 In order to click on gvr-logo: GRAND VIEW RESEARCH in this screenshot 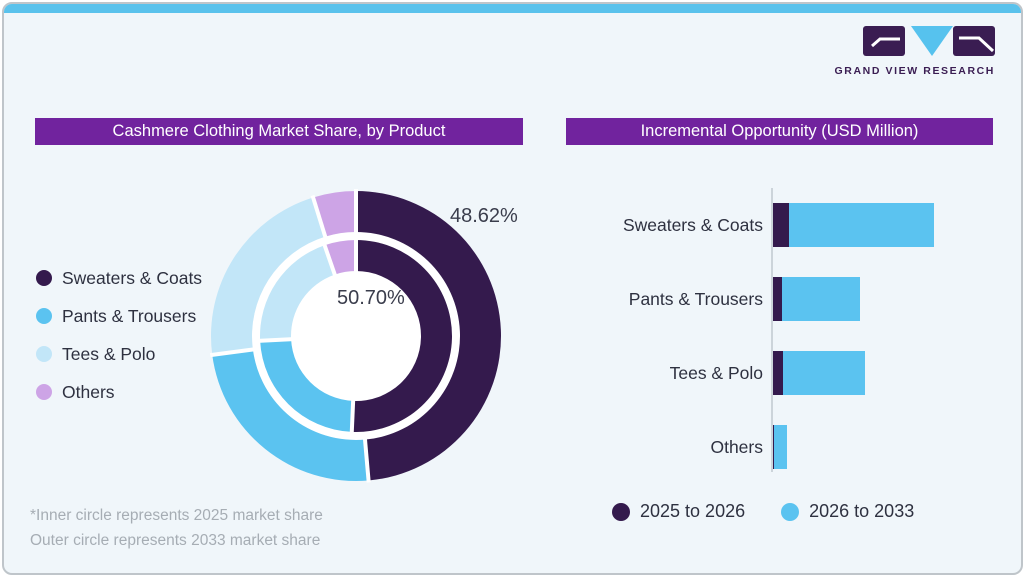, I will do `click(915, 50)`.